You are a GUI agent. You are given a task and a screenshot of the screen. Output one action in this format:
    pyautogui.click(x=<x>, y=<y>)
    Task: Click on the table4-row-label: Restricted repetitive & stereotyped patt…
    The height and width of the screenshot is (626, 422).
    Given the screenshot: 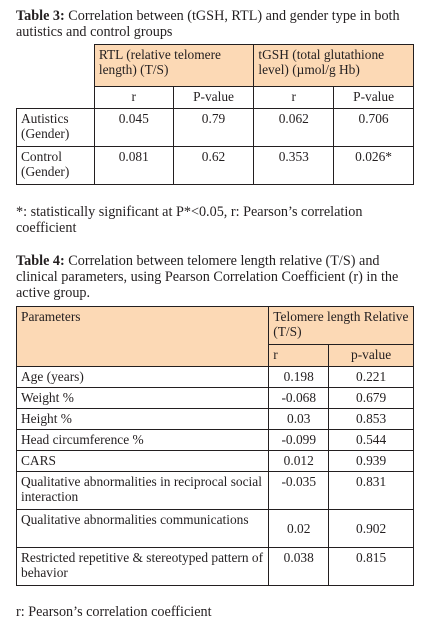 What is the action you would take?
    pyautogui.click(x=142, y=566)
    